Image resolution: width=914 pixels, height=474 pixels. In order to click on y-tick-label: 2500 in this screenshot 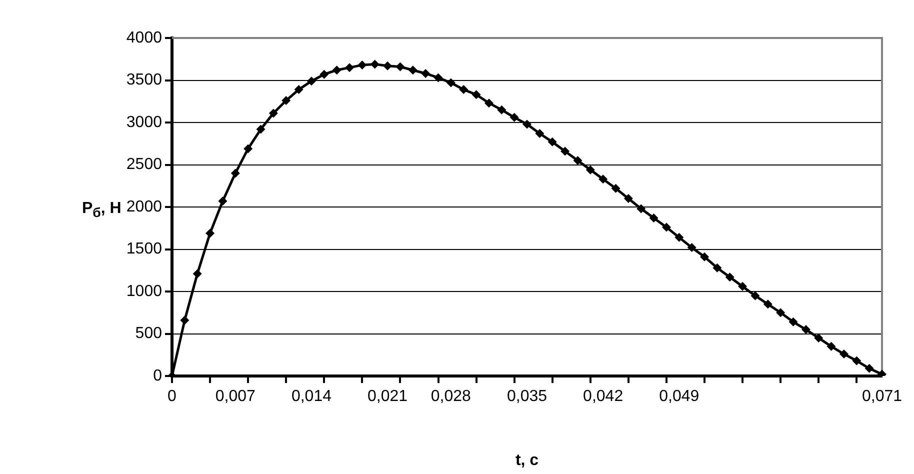, I will do `click(144, 165)`.